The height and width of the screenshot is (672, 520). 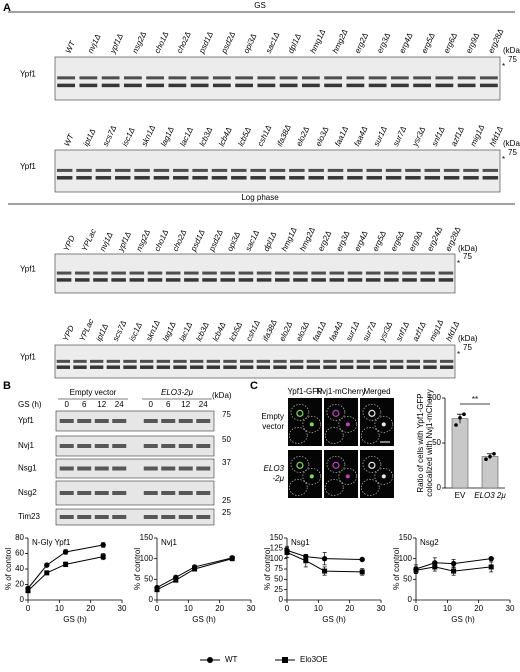 What do you see at coordinates (270, 330) in the screenshot?
I see `lane-label: ifa38Δ` at bounding box center [270, 330].